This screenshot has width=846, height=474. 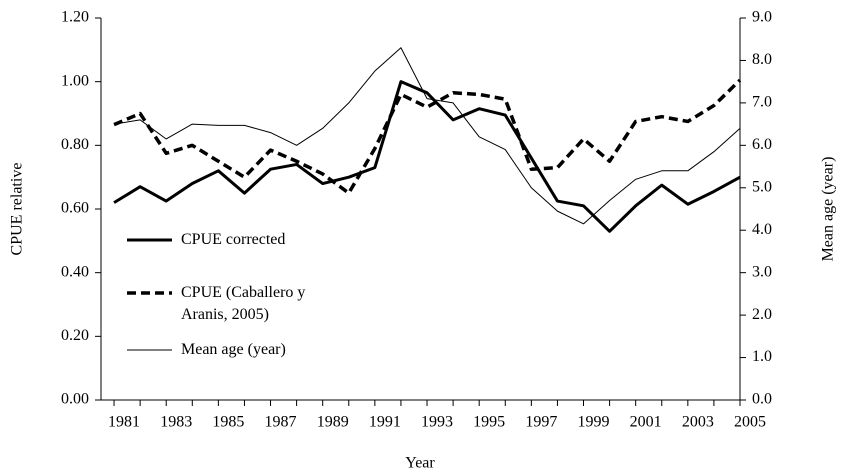 What do you see at coordinates (437, 422) in the screenshot?
I see `x-tick-label: 1993` at bounding box center [437, 422].